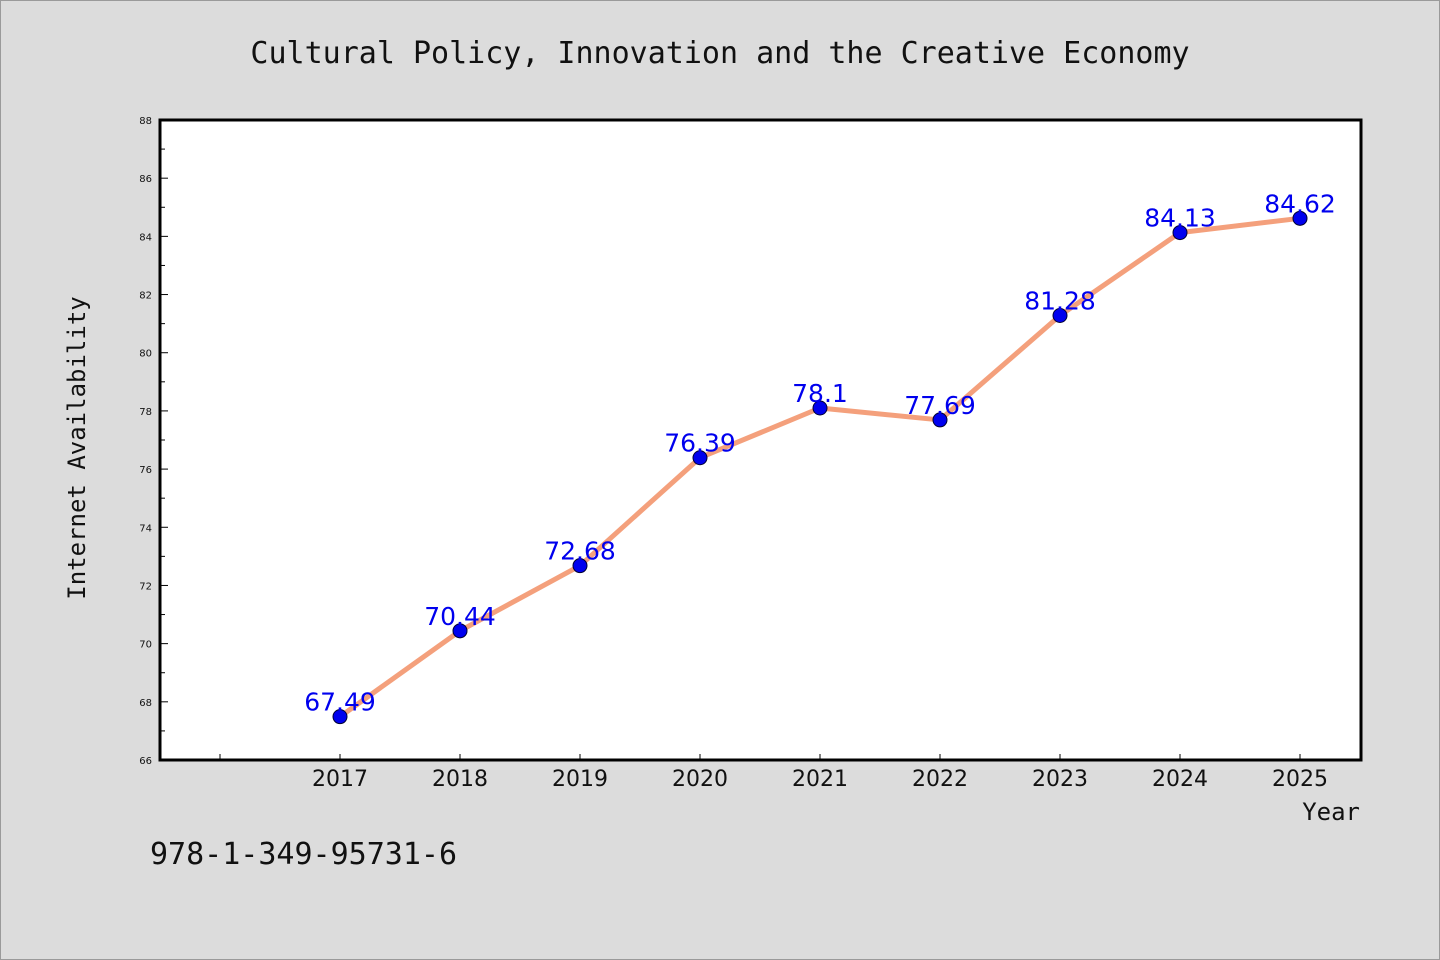 Image resolution: width=1440 pixels, height=960 pixels. I want to click on y-tick-label: 80, so click(145, 354).